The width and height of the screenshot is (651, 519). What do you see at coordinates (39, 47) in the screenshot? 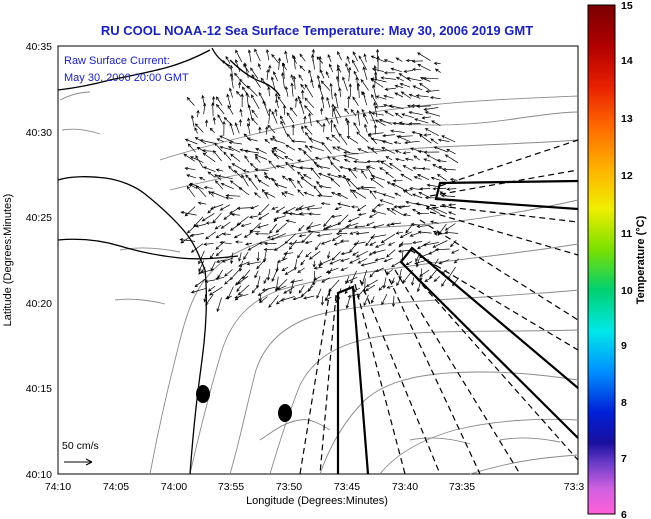
I see `y-tick-0: 40:35` at bounding box center [39, 47].